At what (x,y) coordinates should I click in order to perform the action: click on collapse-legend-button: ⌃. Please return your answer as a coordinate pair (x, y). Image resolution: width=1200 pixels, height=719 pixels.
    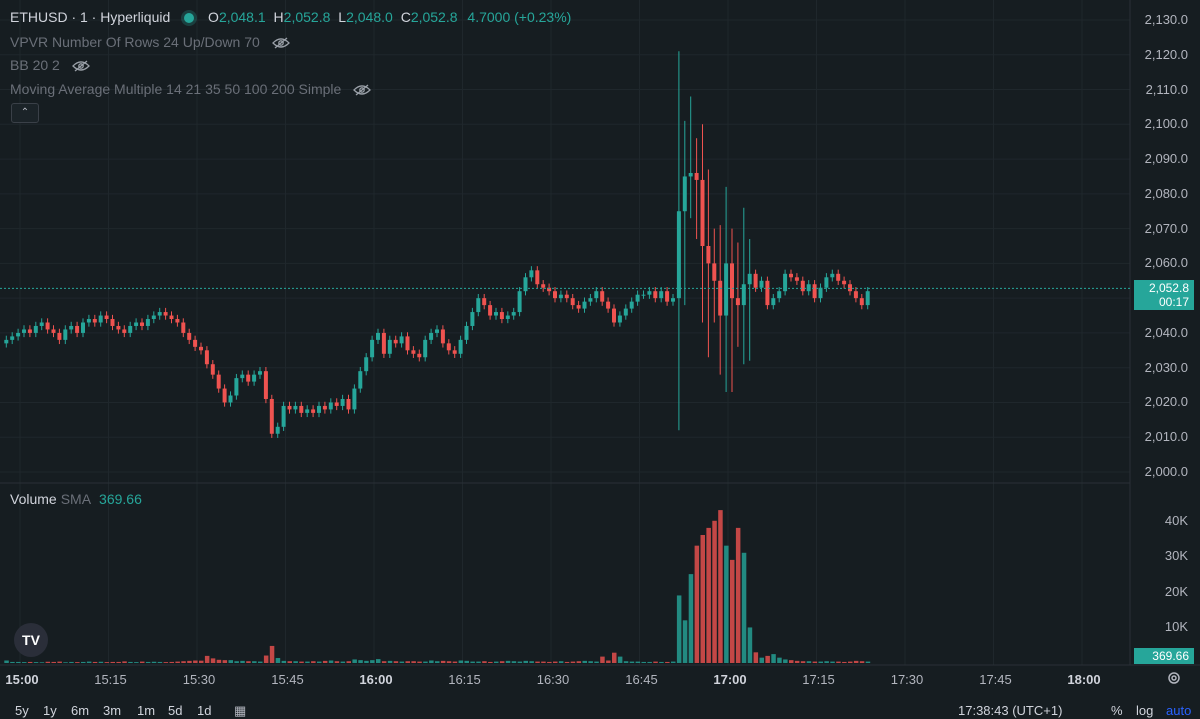
    Looking at the image, I should click on (25, 113).